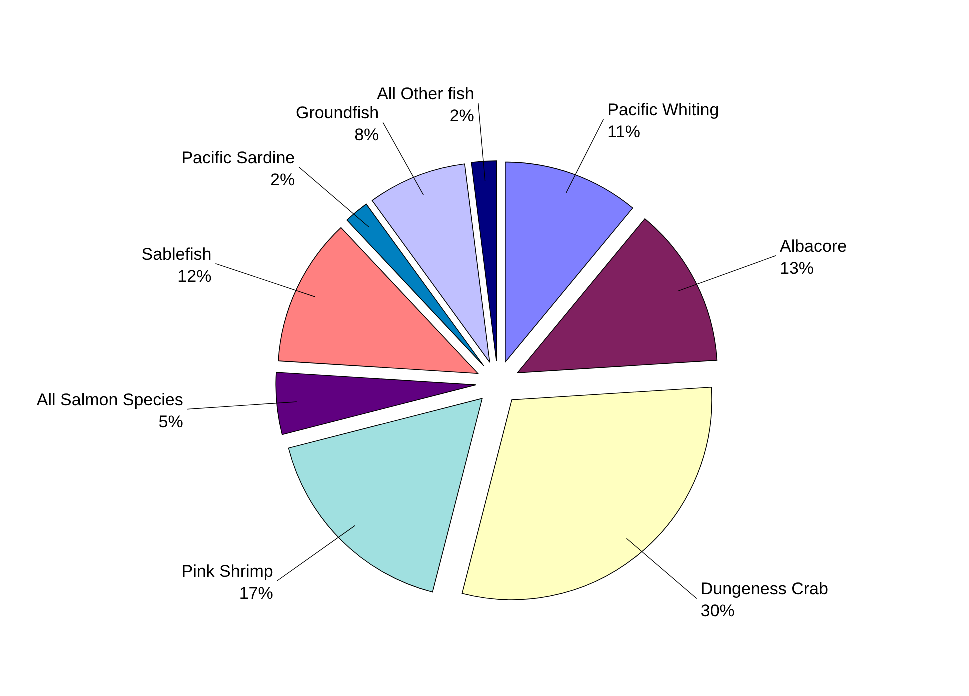  Describe the element at coordinates (171, 422) in the screenshot. I see `data-label: 5%` at that location.